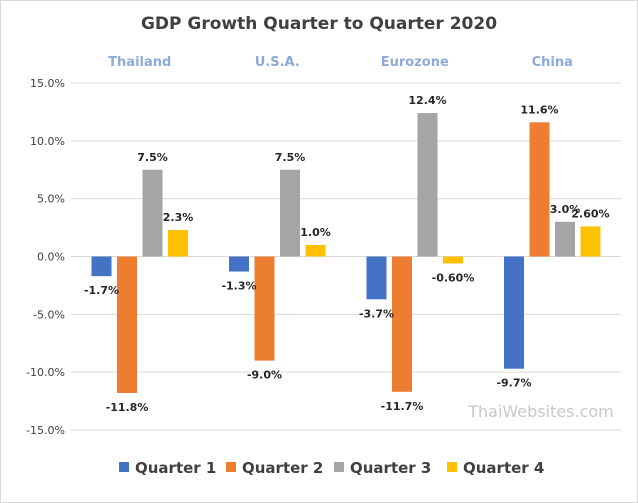  I want to click on y-tick-label: 0.0%, so click(51, 257).